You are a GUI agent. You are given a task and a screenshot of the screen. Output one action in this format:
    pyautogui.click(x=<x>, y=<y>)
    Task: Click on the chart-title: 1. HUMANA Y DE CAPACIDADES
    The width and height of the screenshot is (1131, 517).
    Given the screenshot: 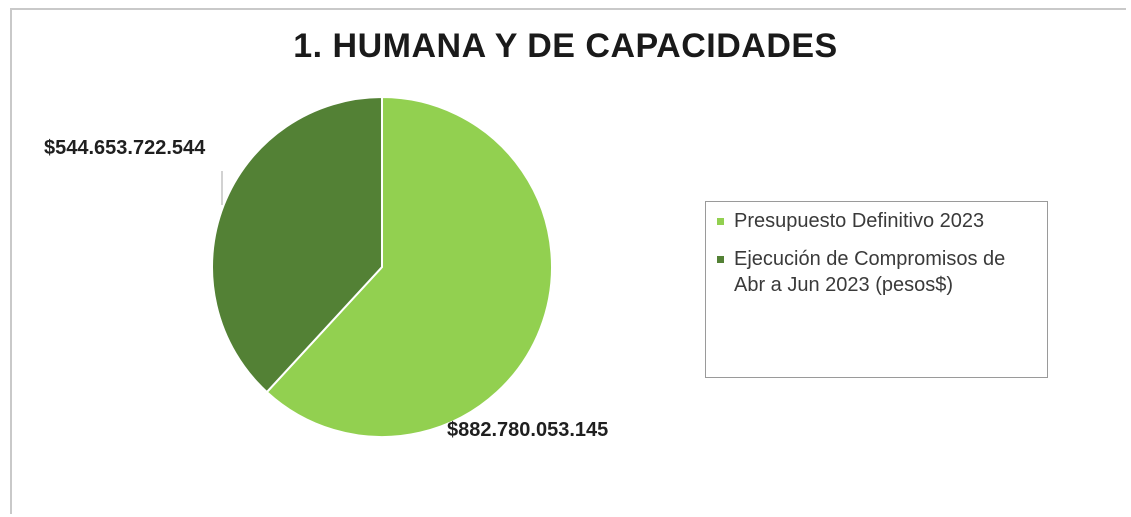 What is the action you would take?
    pyautogui.click(x=565, y=46)
    